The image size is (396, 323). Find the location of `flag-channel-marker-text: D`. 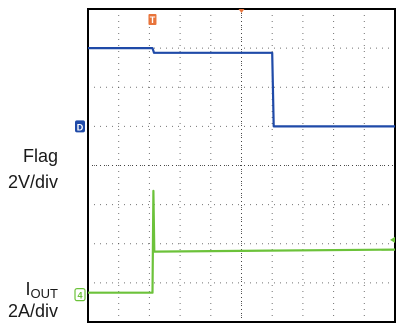

flag-channel-marker-text: D is located at coordinates (80, 127).